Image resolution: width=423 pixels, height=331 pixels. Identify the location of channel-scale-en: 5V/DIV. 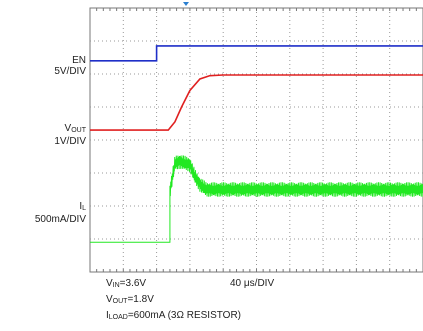
(70, 71).